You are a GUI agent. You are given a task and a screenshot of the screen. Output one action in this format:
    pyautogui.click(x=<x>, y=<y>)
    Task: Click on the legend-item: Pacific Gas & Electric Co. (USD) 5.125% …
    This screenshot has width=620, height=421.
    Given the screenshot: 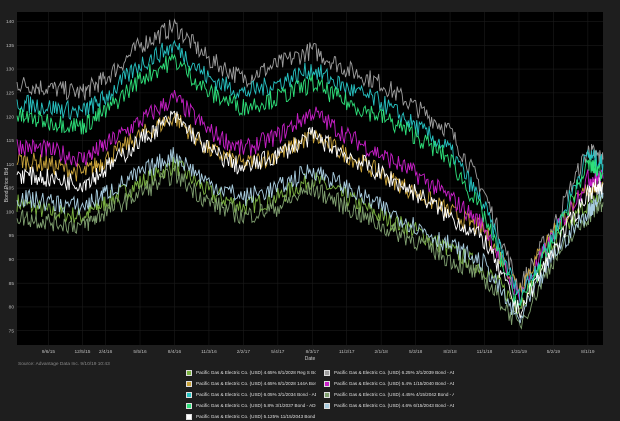 What is the action you would take?
    pyautogui.click(x=251, y=416)
    